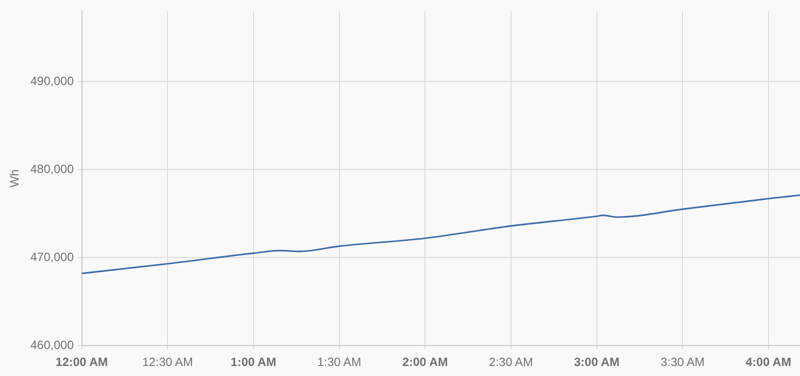  What do you see at coordinates (253, 362) in the screenshot?
I see `x-tick-label: 1:00 AM` at bounding box center [253, 362].